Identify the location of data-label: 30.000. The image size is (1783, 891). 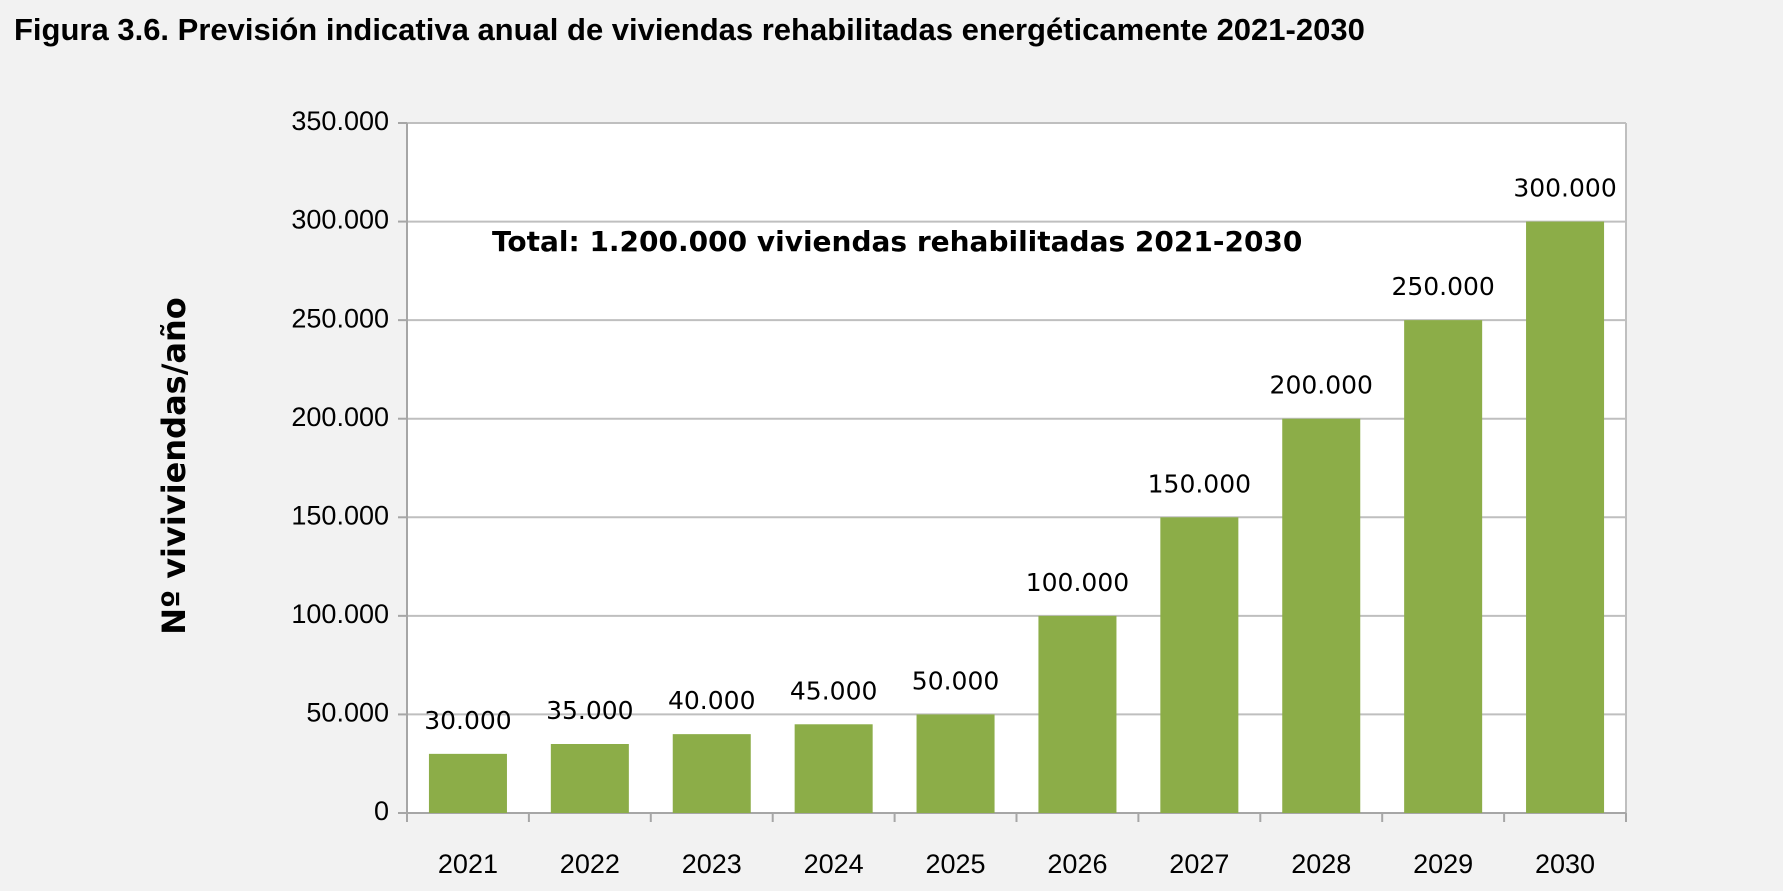
(467, 720).